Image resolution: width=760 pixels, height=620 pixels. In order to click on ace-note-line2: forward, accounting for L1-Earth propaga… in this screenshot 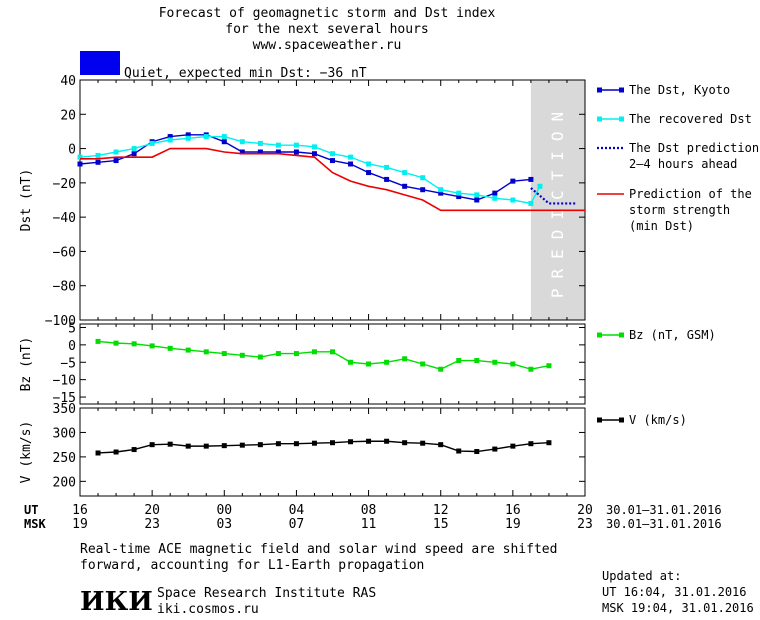, I will do `click(252, 565)`.